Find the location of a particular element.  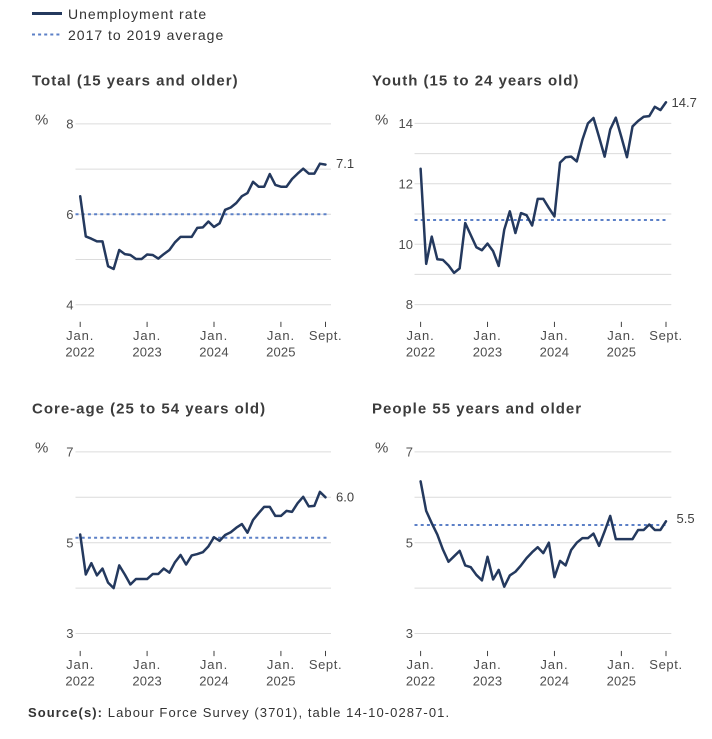

svg-text: 6 is located at coordinates (69, 214).